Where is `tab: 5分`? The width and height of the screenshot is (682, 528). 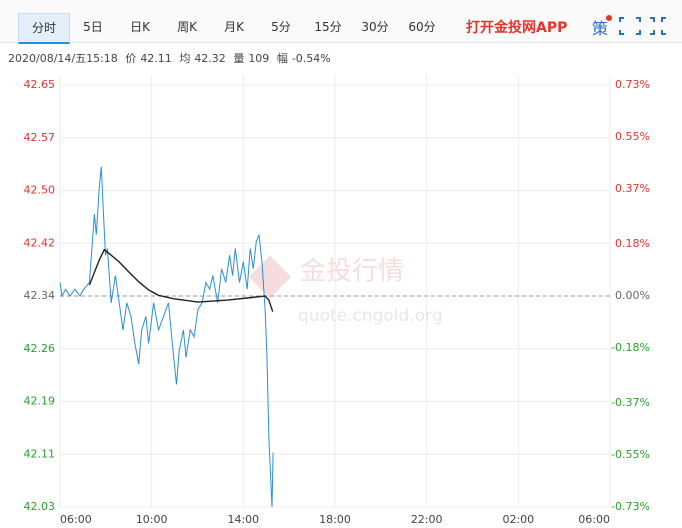 tab: 5分 is located at coordinates (281, 27).